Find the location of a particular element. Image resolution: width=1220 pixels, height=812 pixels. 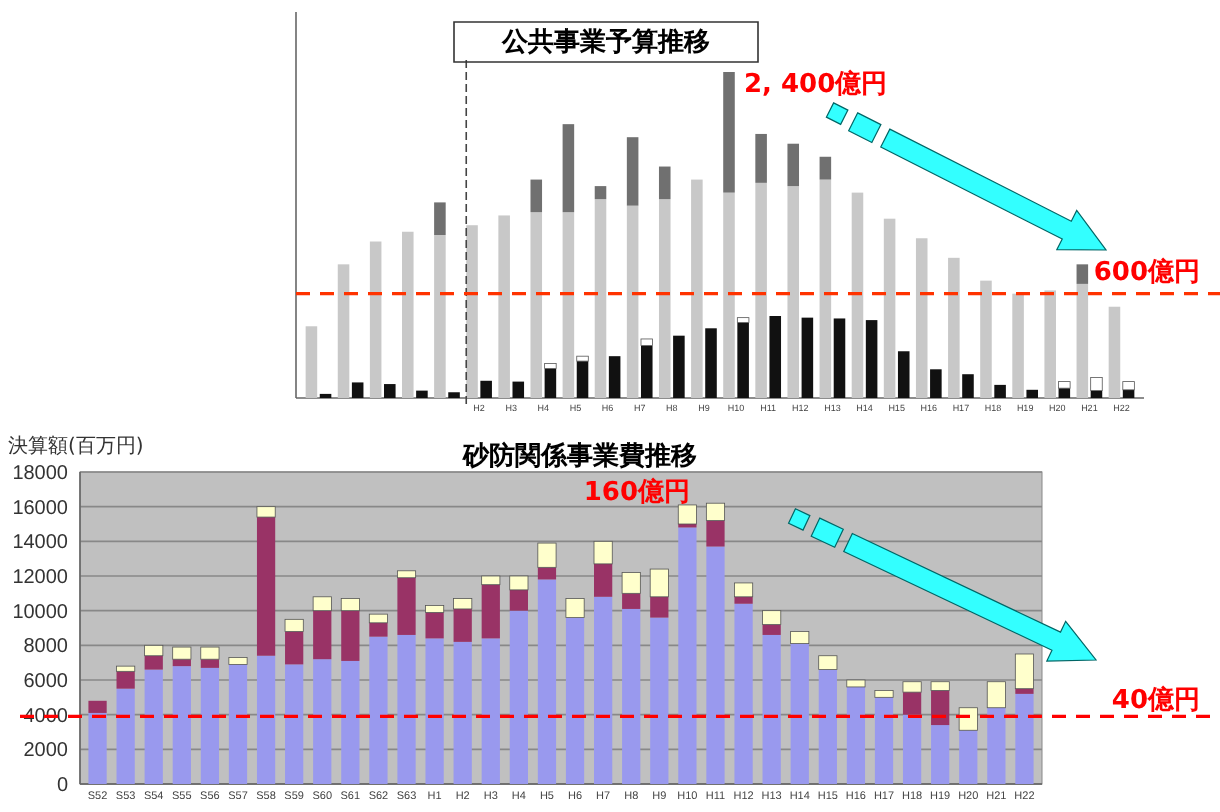

y-tick-label: 14000 is located at coordinates (40, 543).